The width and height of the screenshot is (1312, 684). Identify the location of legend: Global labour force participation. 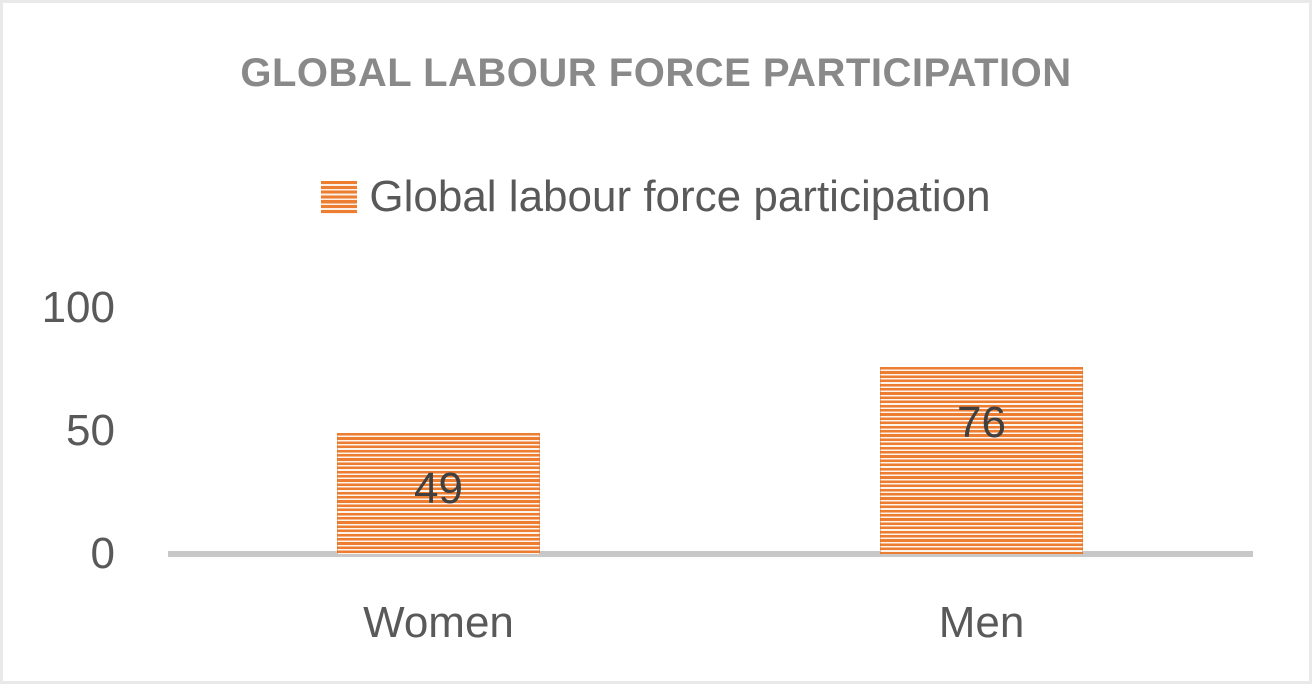
(656, 197).